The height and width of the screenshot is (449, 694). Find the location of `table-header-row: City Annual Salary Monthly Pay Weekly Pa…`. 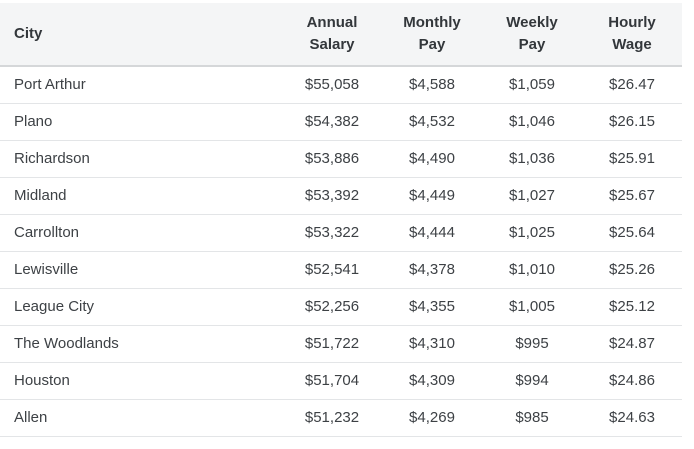

table-header-row: City Annual Salary Monthly Pay Weekly Pa… is located at coordinates (341, 35).